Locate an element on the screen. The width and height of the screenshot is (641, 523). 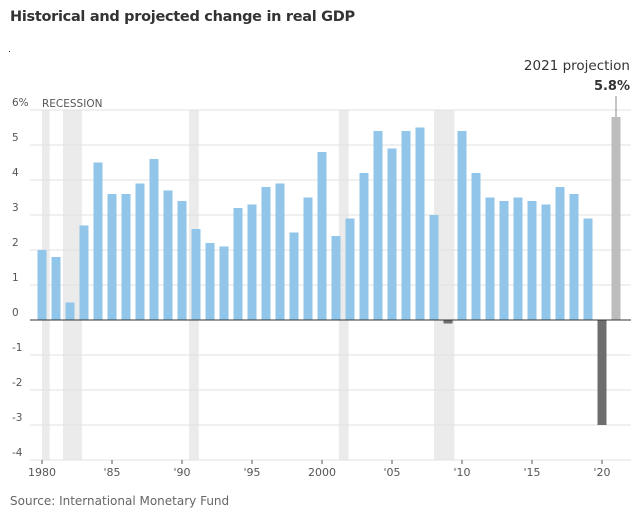
y-tick-label: 5 is located at coordinates (15, 138).